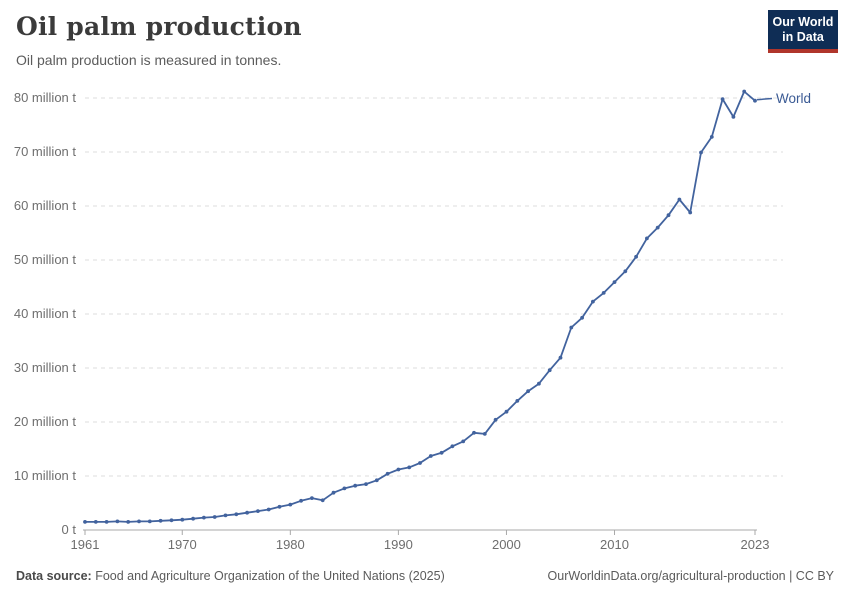 This screenshot has height=600, width=850. Describe the element at coordinates (44, 313) in the screenshot. I see `y-axis-label: 40 million t` at that location.